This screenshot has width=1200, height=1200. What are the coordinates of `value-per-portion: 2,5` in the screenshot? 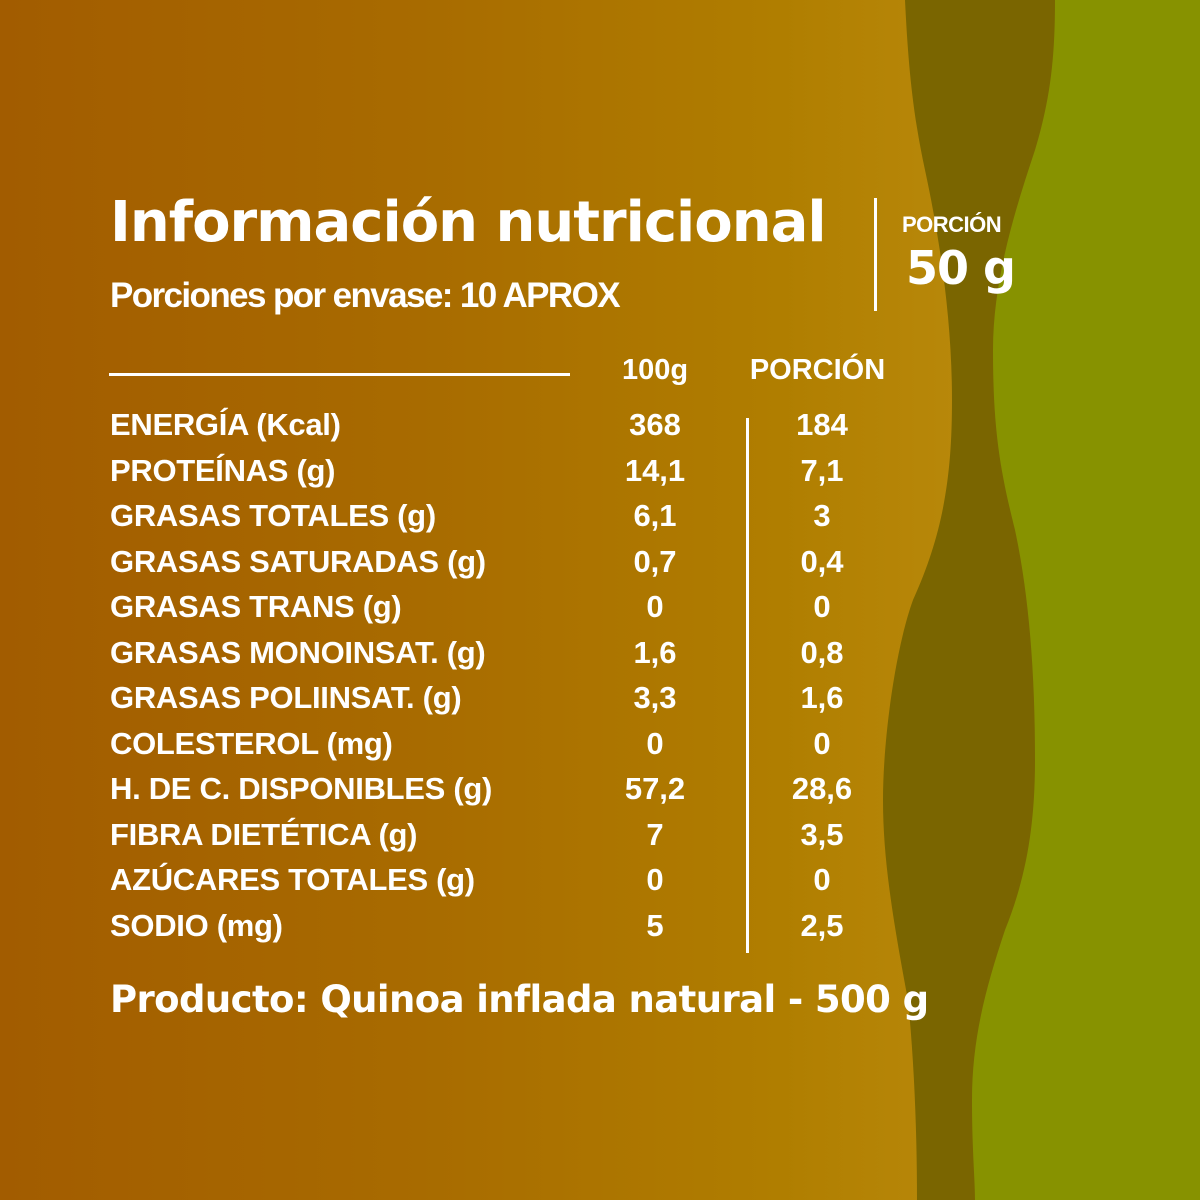 It's located at (822, 925).